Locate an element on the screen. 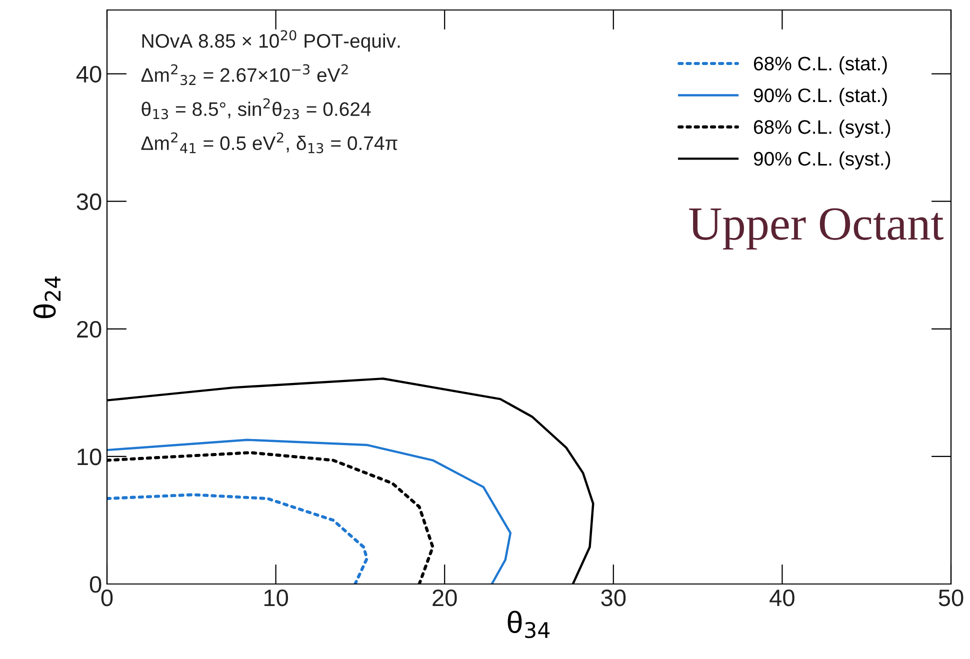  y-tick-label: 10 is located at coordinates (90, 457).